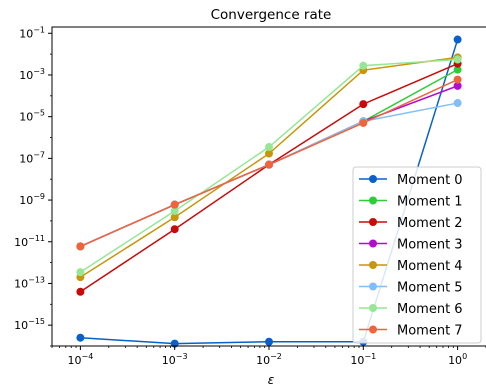 This screenshot has width=486, height=390. Describe the element at coordinates (32, 199) in the screenshot. I see `y-tick-label: 10⁻⁹` at that location.